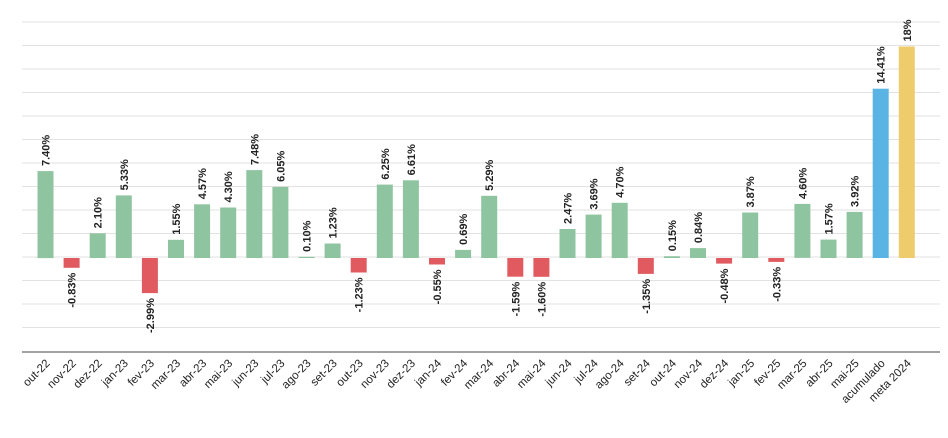 The height and width of the screenshot is (438, 948). What do you see at coordinates (777, 284) in the screenshot?
I see `value-label: -0.33%` at bounding box center [777, 284].